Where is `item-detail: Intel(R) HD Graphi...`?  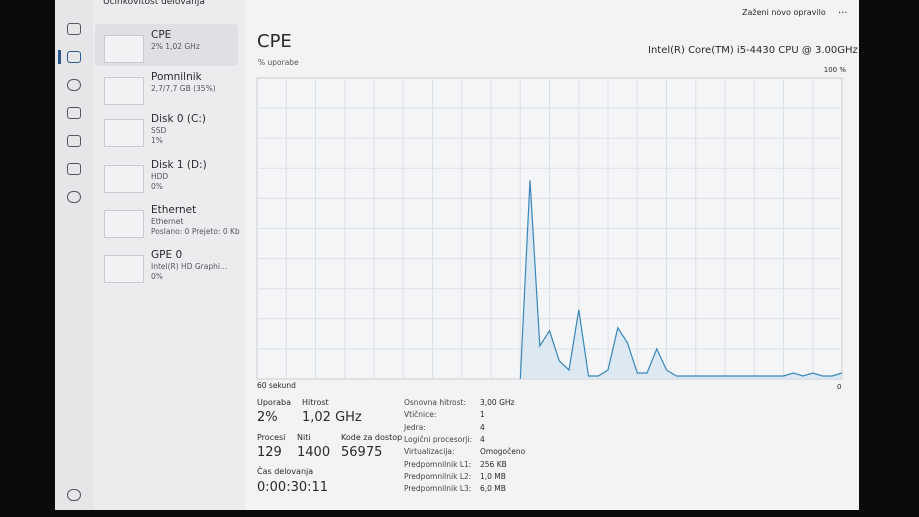 item-detail: Intel(R) HD Graphi... is located at coordinates (189, 266).